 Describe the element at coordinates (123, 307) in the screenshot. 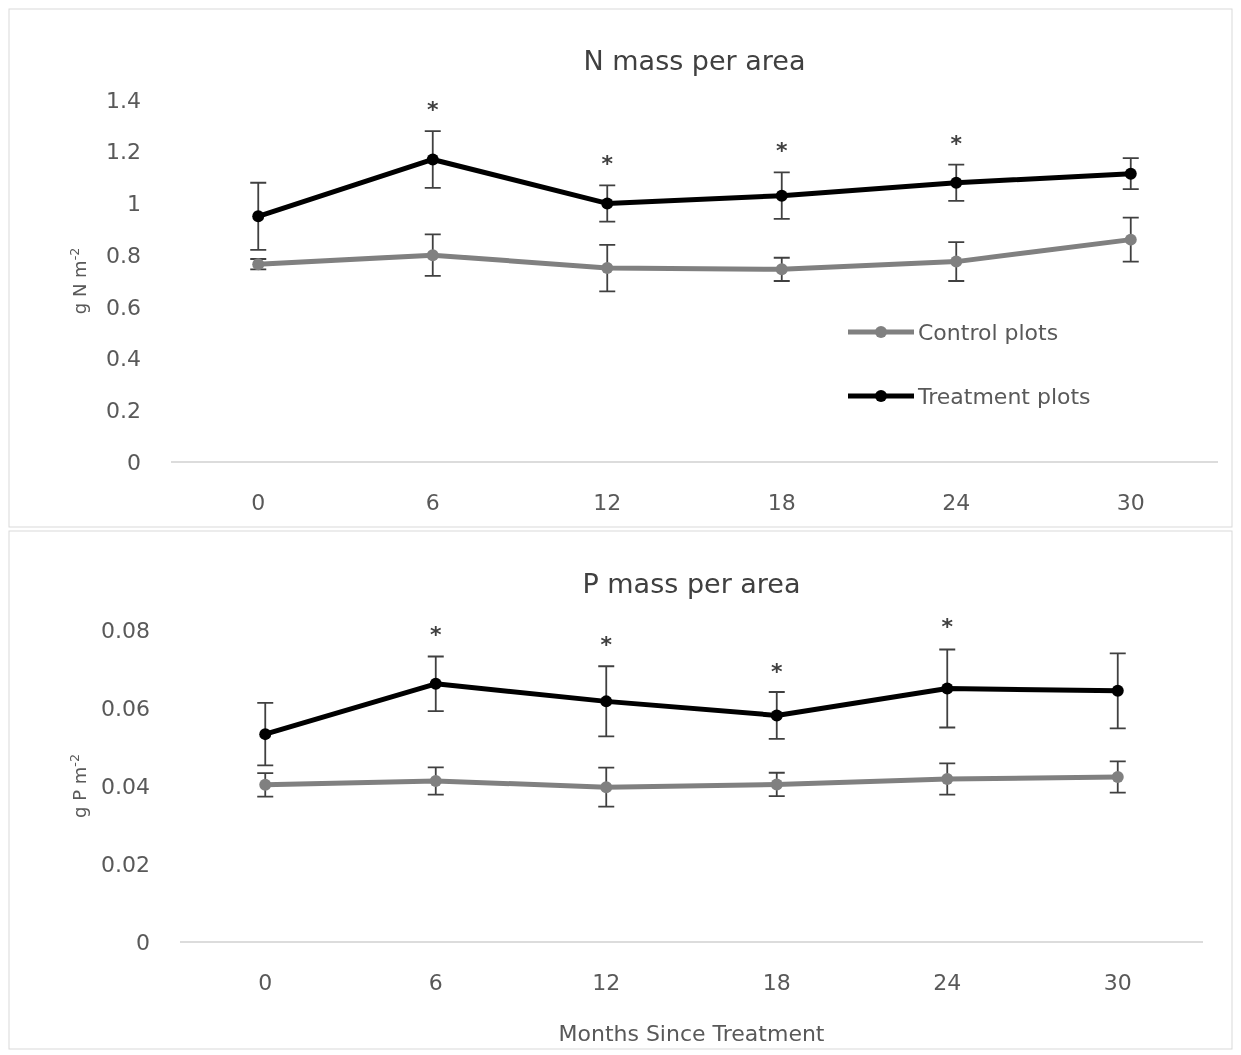

I see `y-tick-label: 0.6` at that location.